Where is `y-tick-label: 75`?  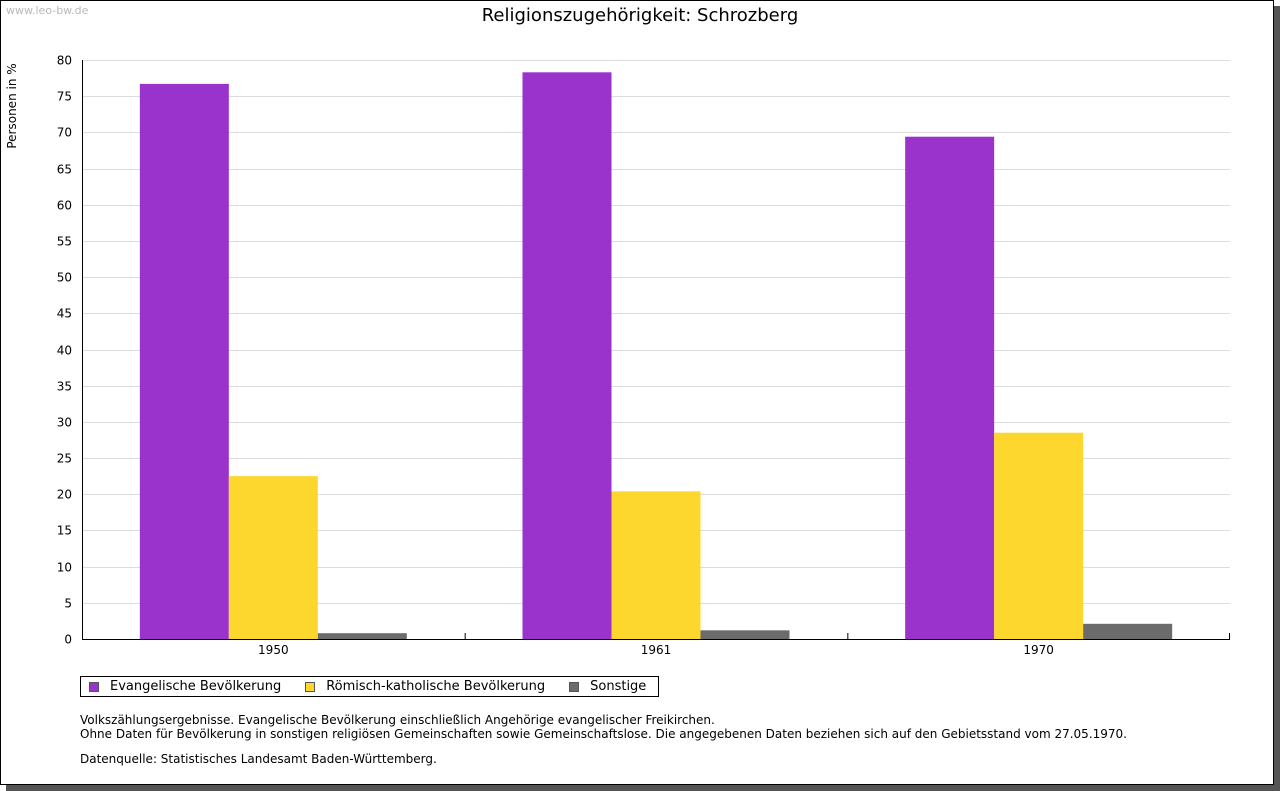 y-tick-label: 75 is located at coordinates (64, 97).